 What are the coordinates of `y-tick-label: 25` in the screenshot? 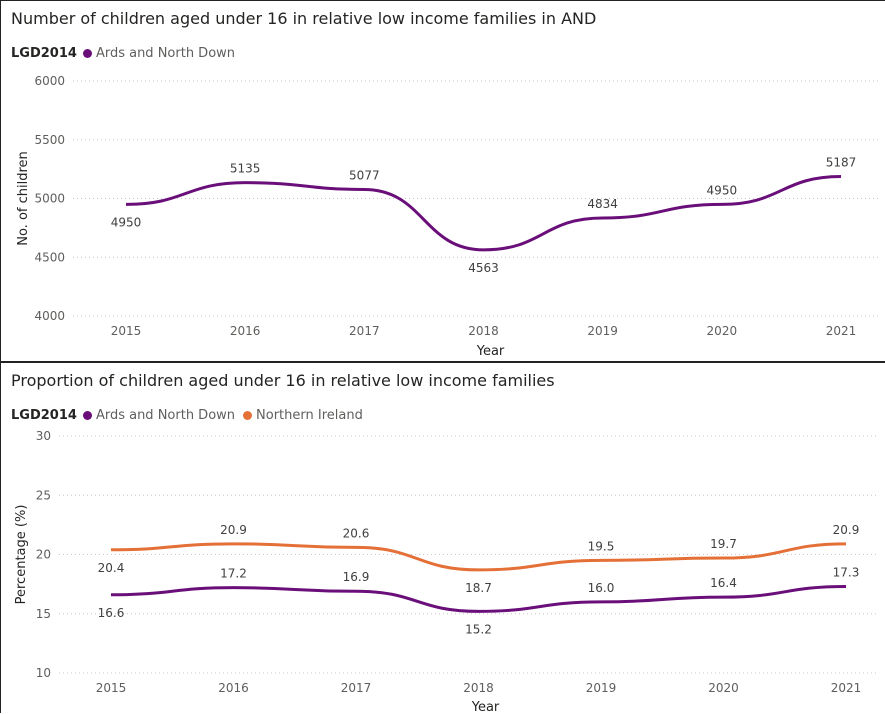 It's located at (43, 495).